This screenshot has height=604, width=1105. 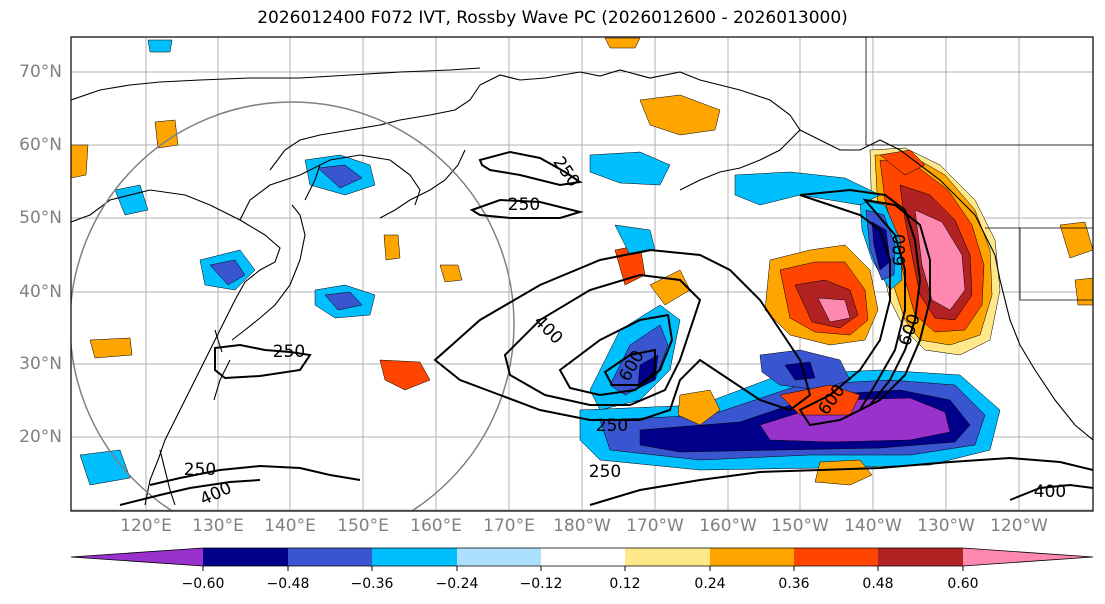 What do you see at coordinates (710, 584) in the screenshot?
I see `colorbar-tick-label: 0.24` at bounding box center [710, 584].